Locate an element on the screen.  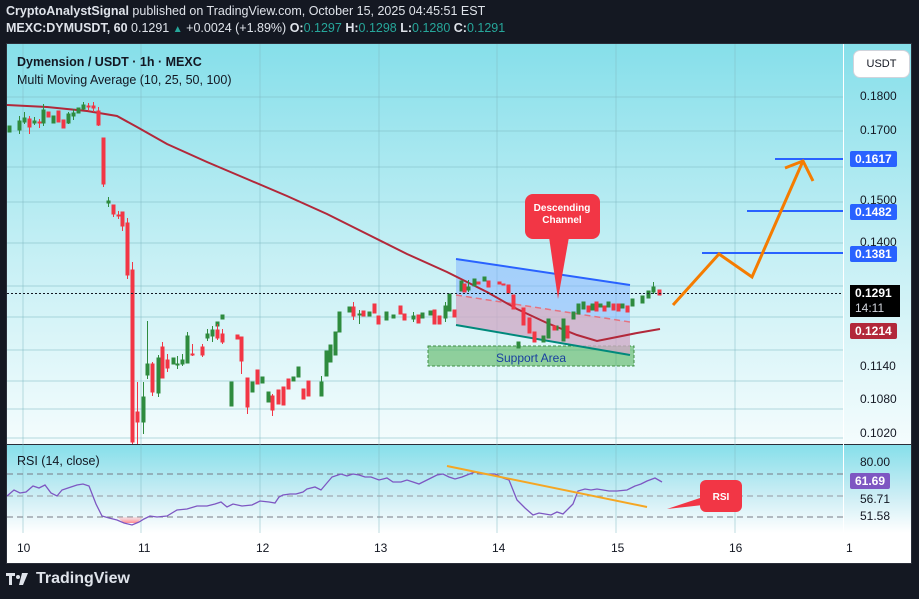
price-tick: 0.1500 is located at coordinates (878, 200).